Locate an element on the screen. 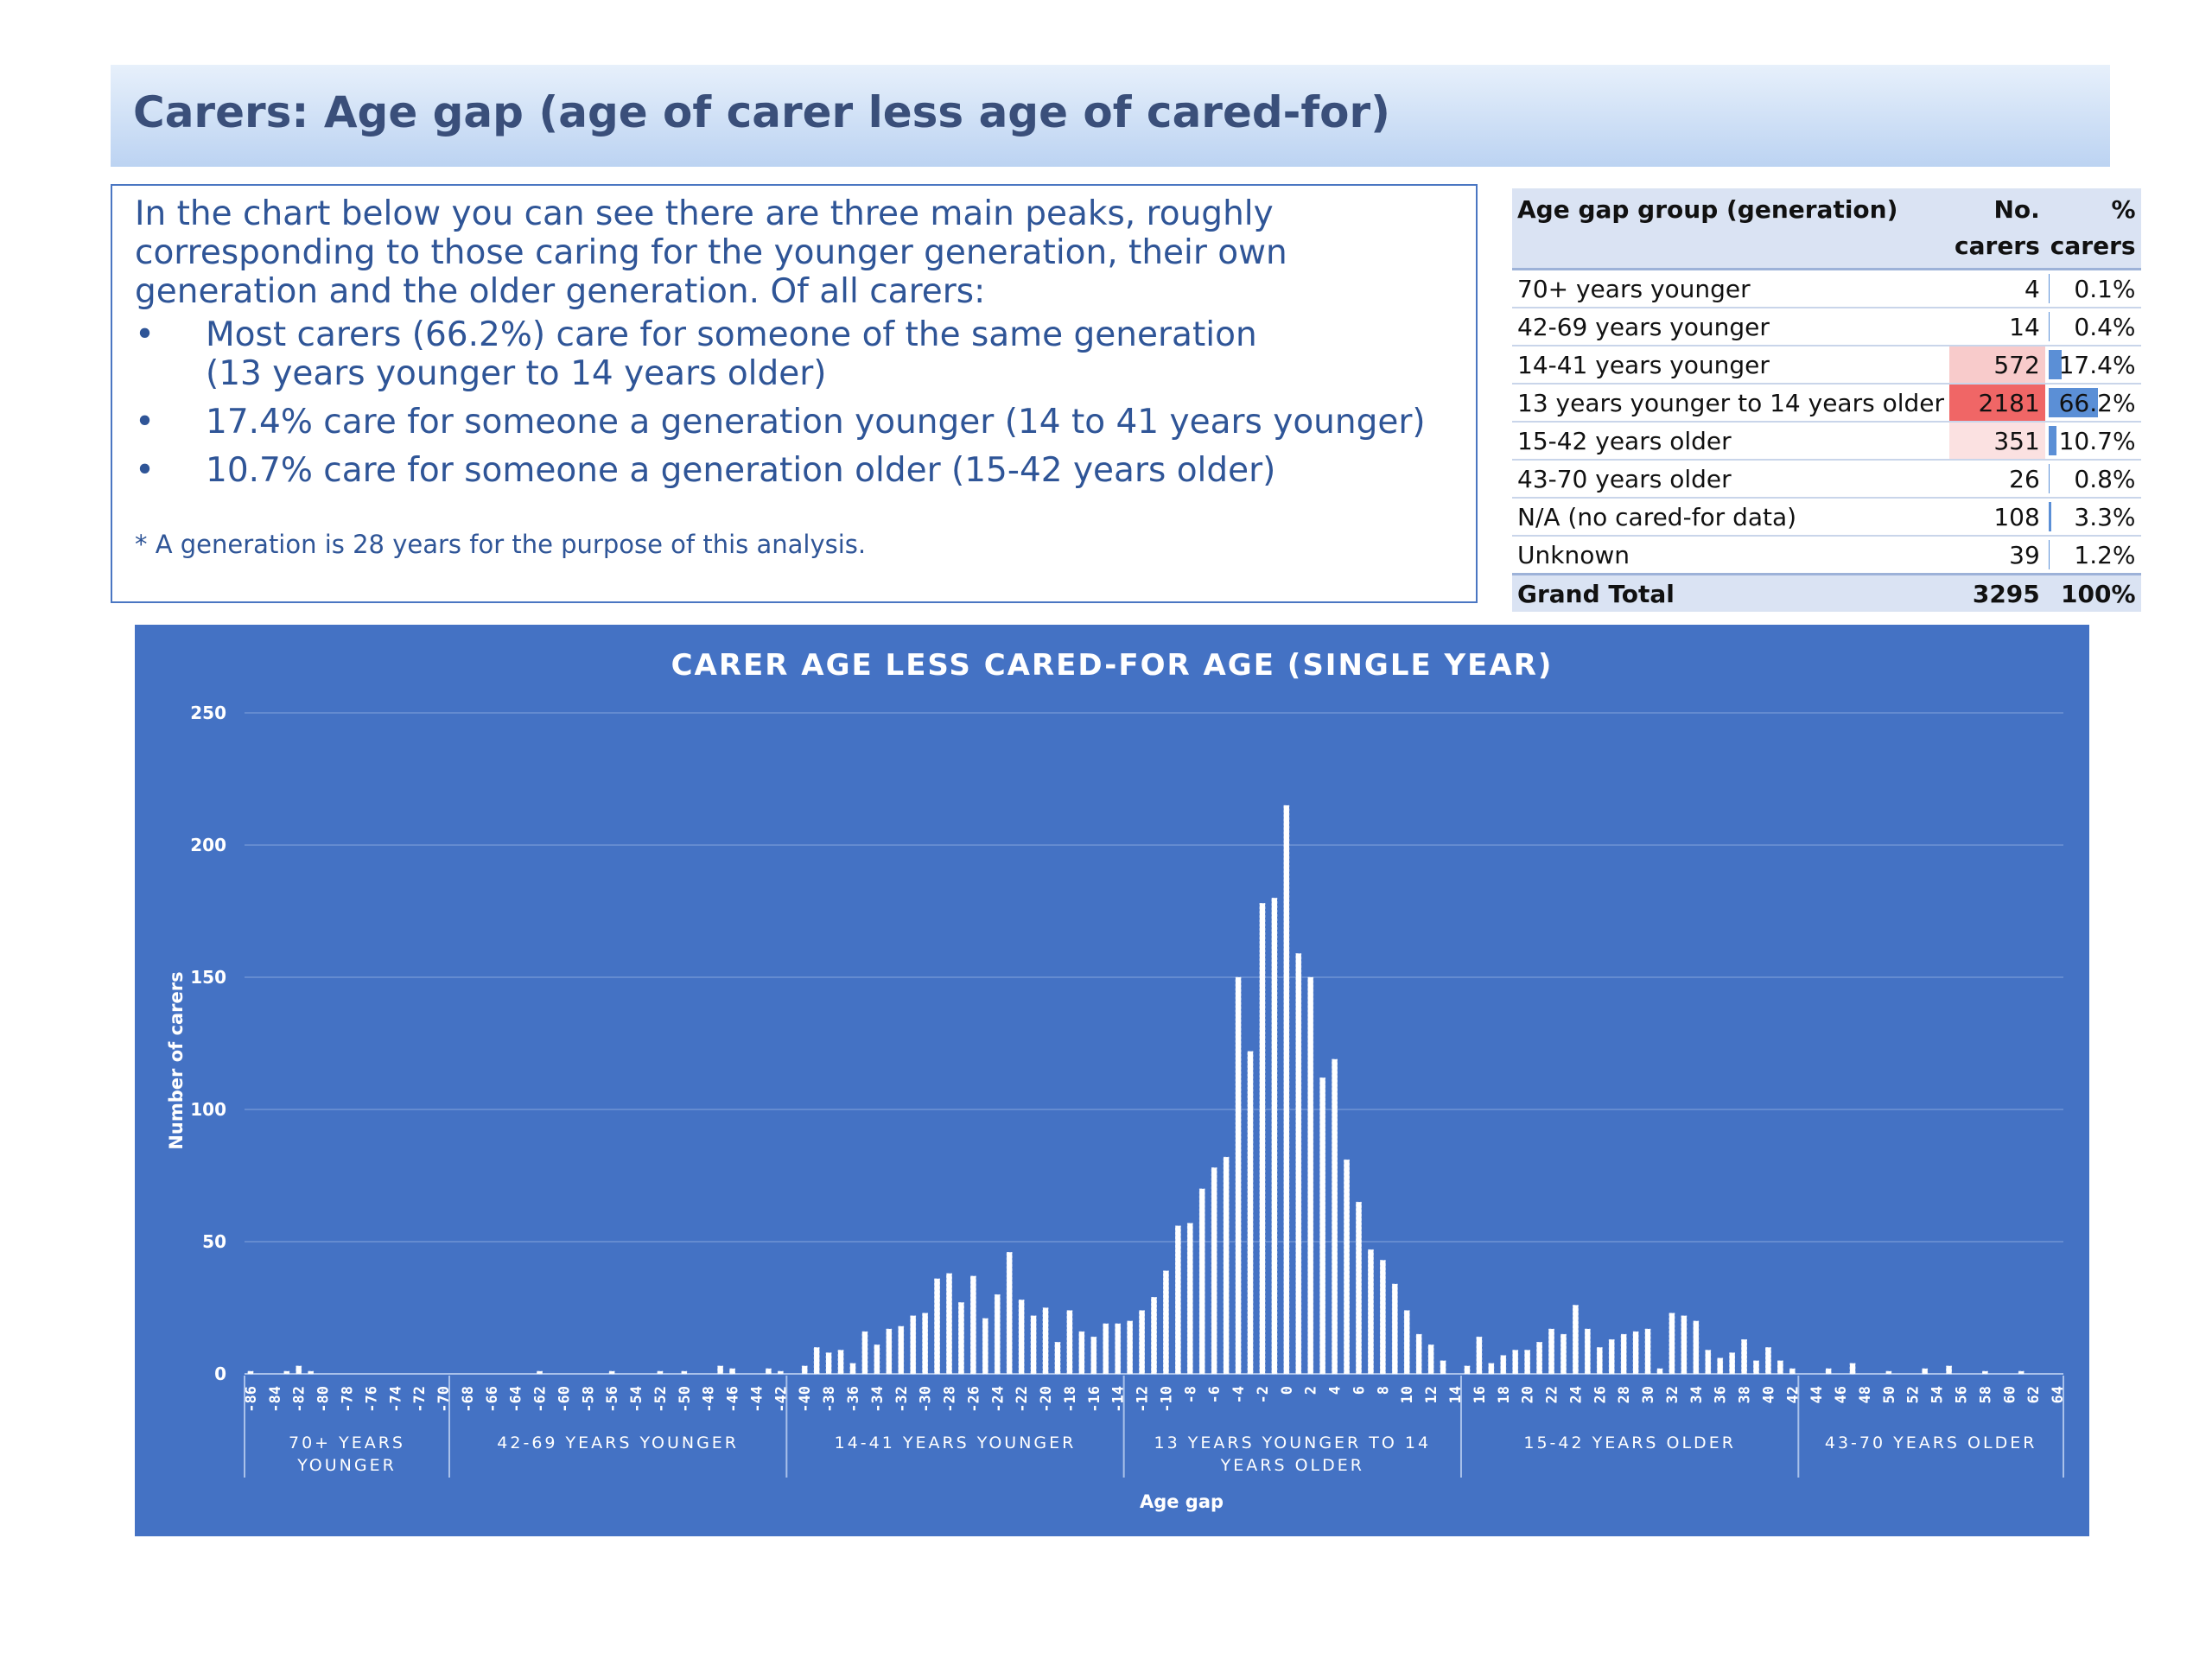 Image resolution: width=2212 pixels, height=1659 pixels. column-header-count-line2: carers is located at coordinates (1997, 246).